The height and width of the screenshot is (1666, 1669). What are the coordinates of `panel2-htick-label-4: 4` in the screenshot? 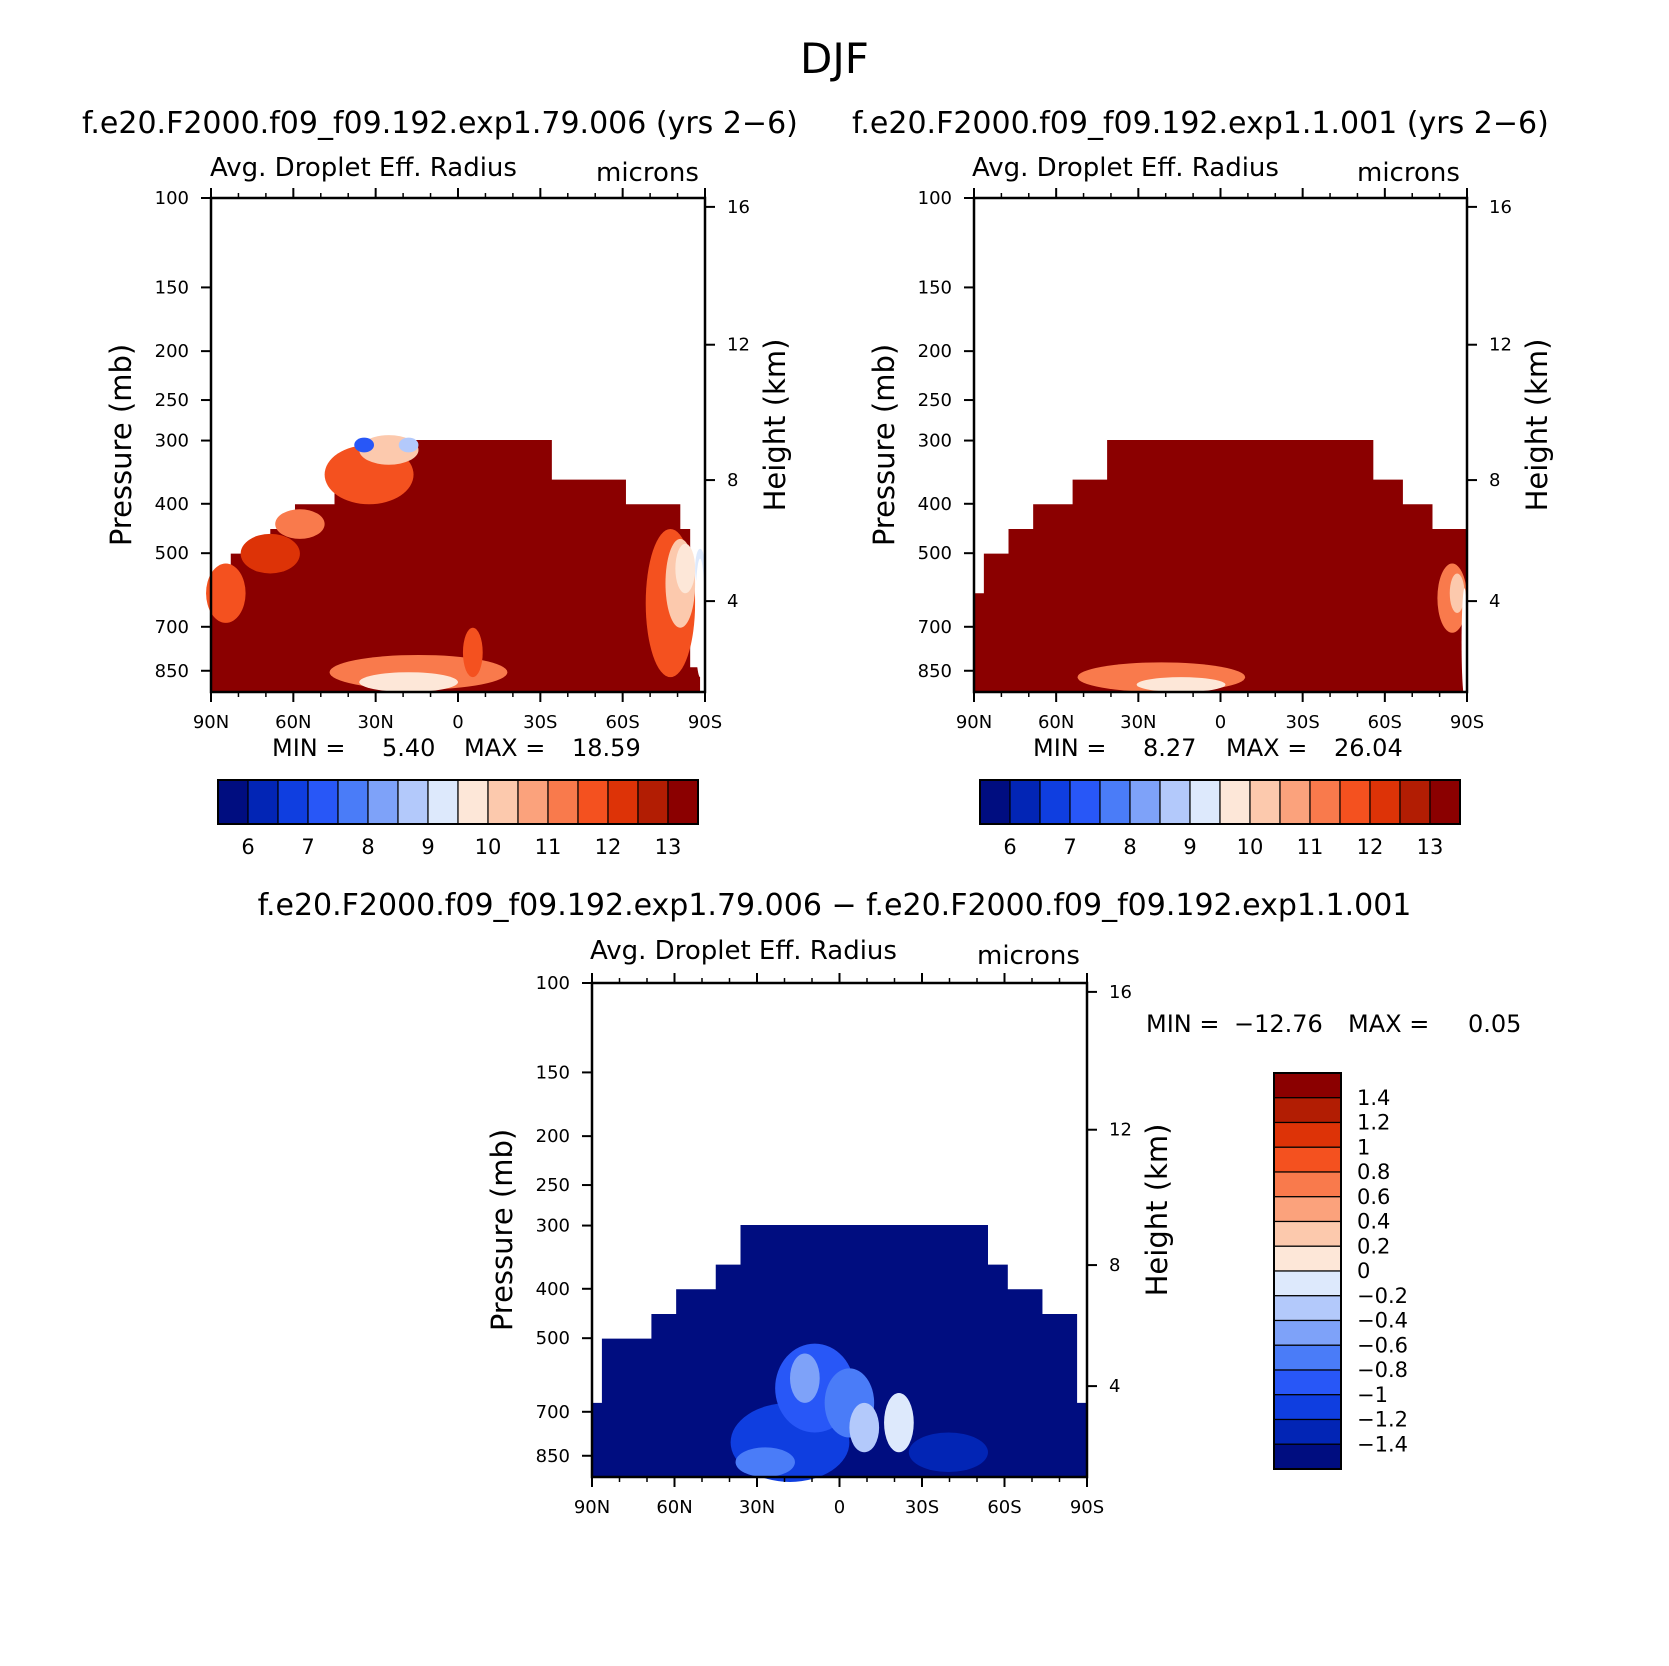 It's located at (1494, 601).